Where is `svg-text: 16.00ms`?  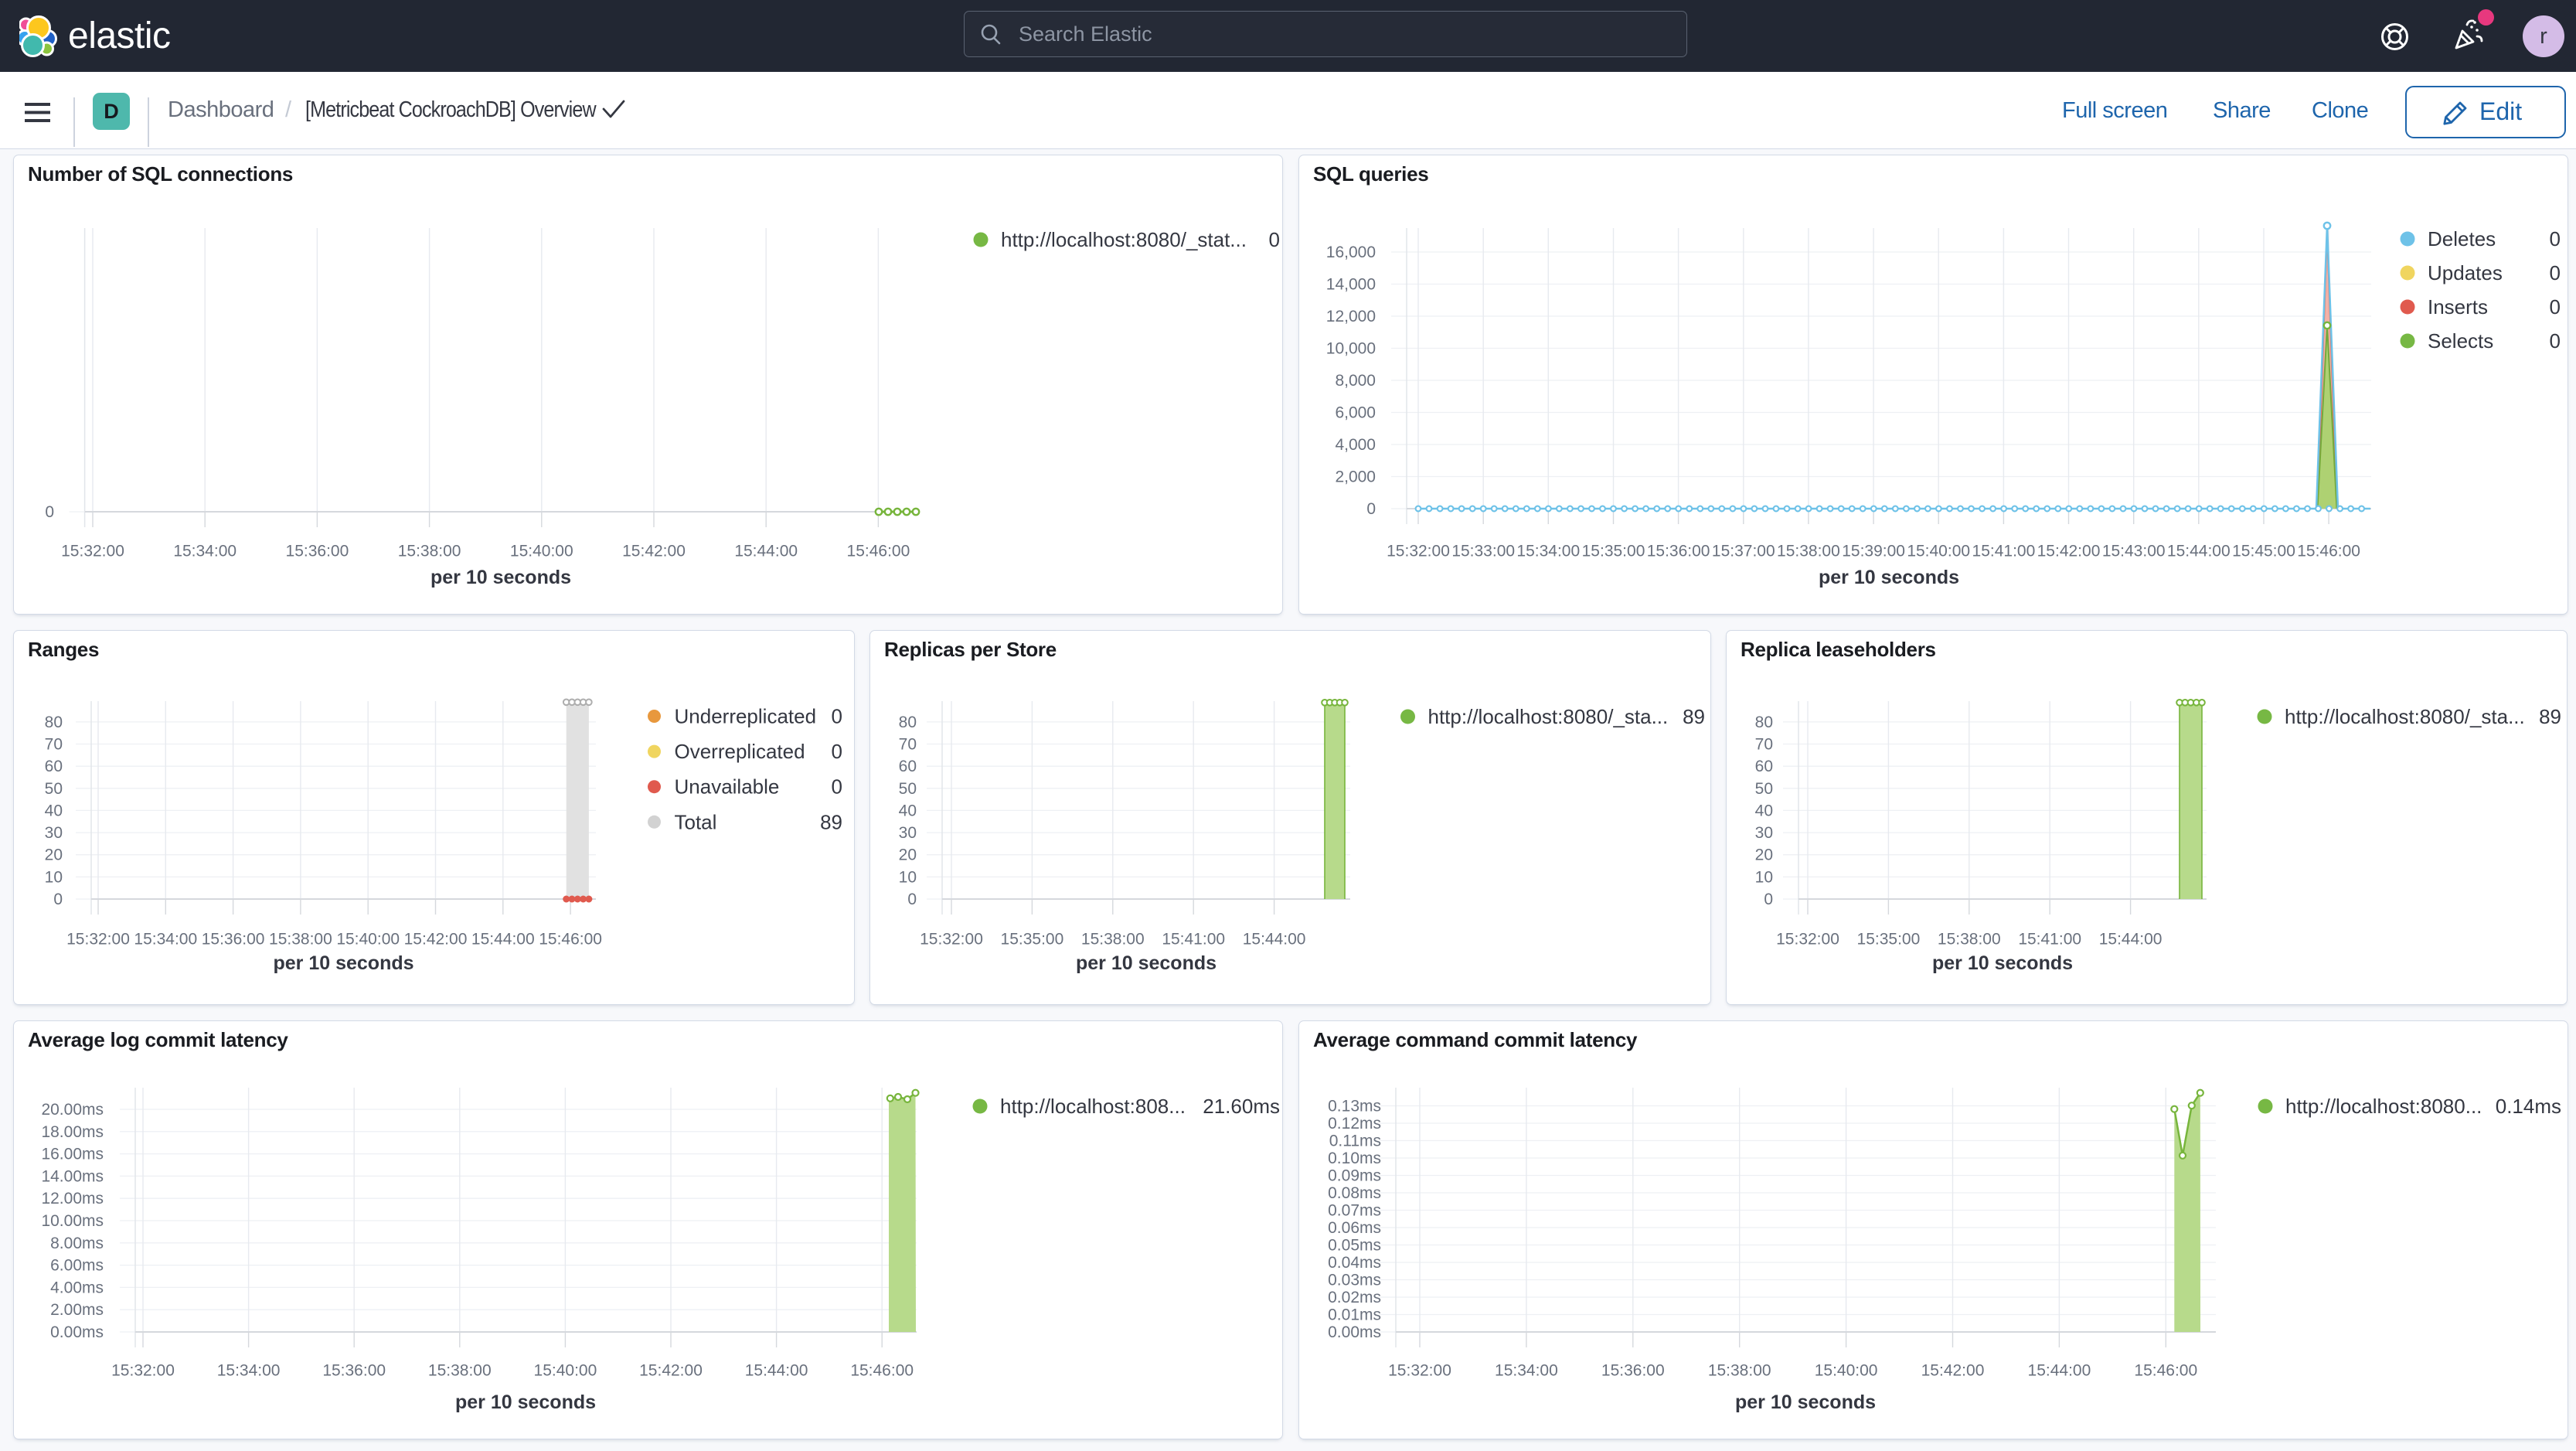 svg-text: 16.00ms is located at coordinates (72, 1154).